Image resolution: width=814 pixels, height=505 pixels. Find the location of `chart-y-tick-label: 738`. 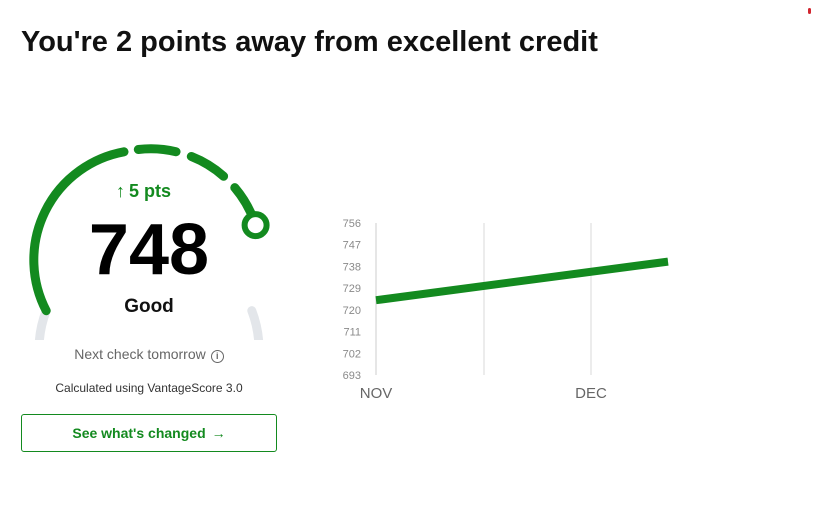

chart-y-tick-label: 738 is located at coordinates (352, 267).